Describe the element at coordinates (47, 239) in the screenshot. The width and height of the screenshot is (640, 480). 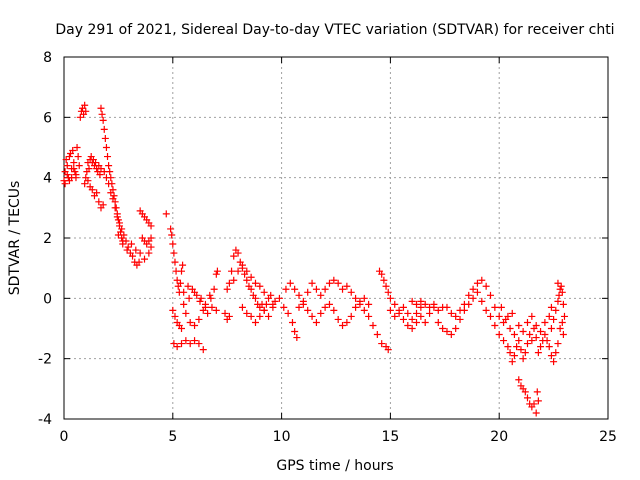
I see `y-tick-label: 2` at that location.